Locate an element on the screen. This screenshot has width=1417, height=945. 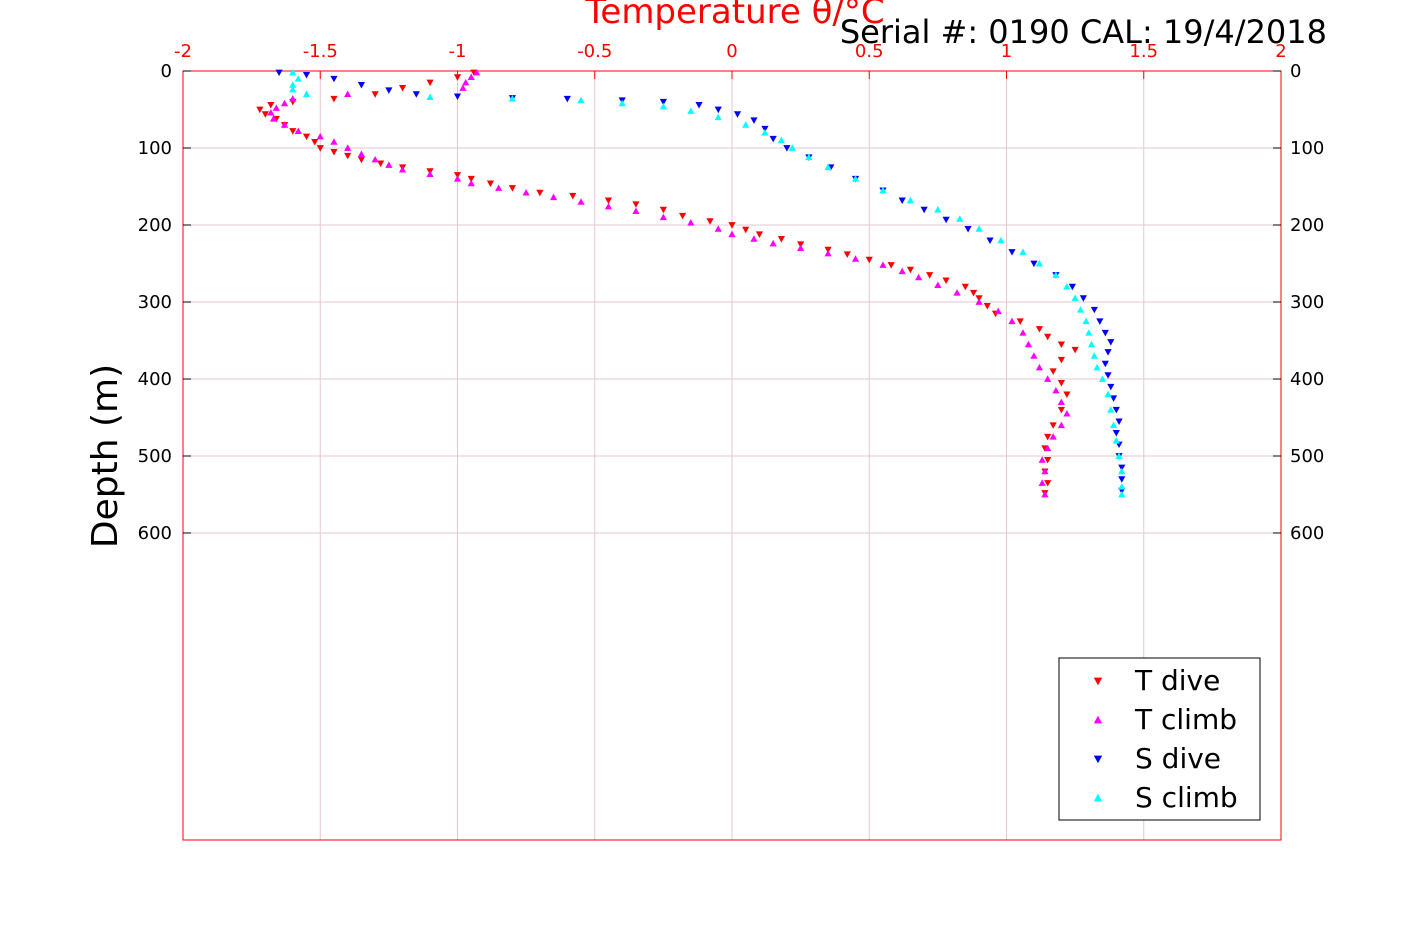
y-tick-label-left: 300 is located at coordinates (155, 302).